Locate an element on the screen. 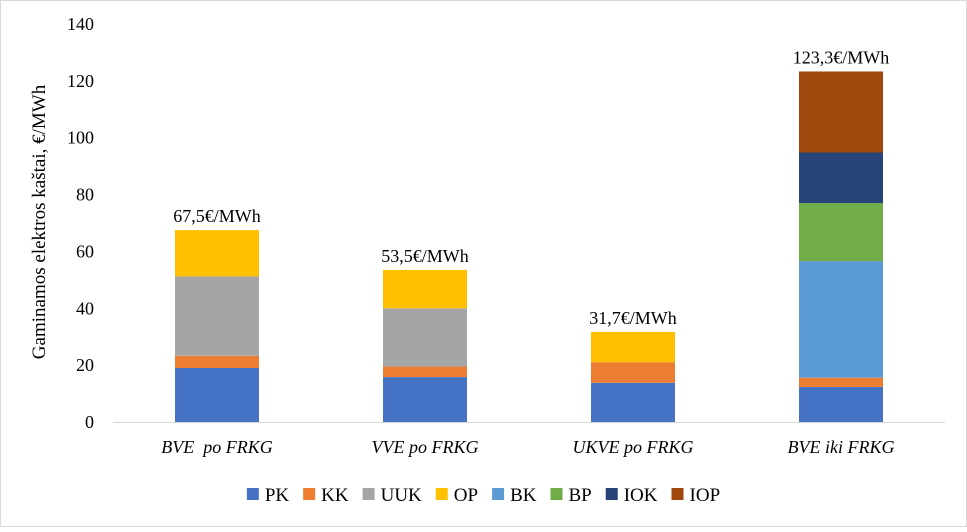  total-label: 67,5€/MWh is located at coordinates (217, 216).